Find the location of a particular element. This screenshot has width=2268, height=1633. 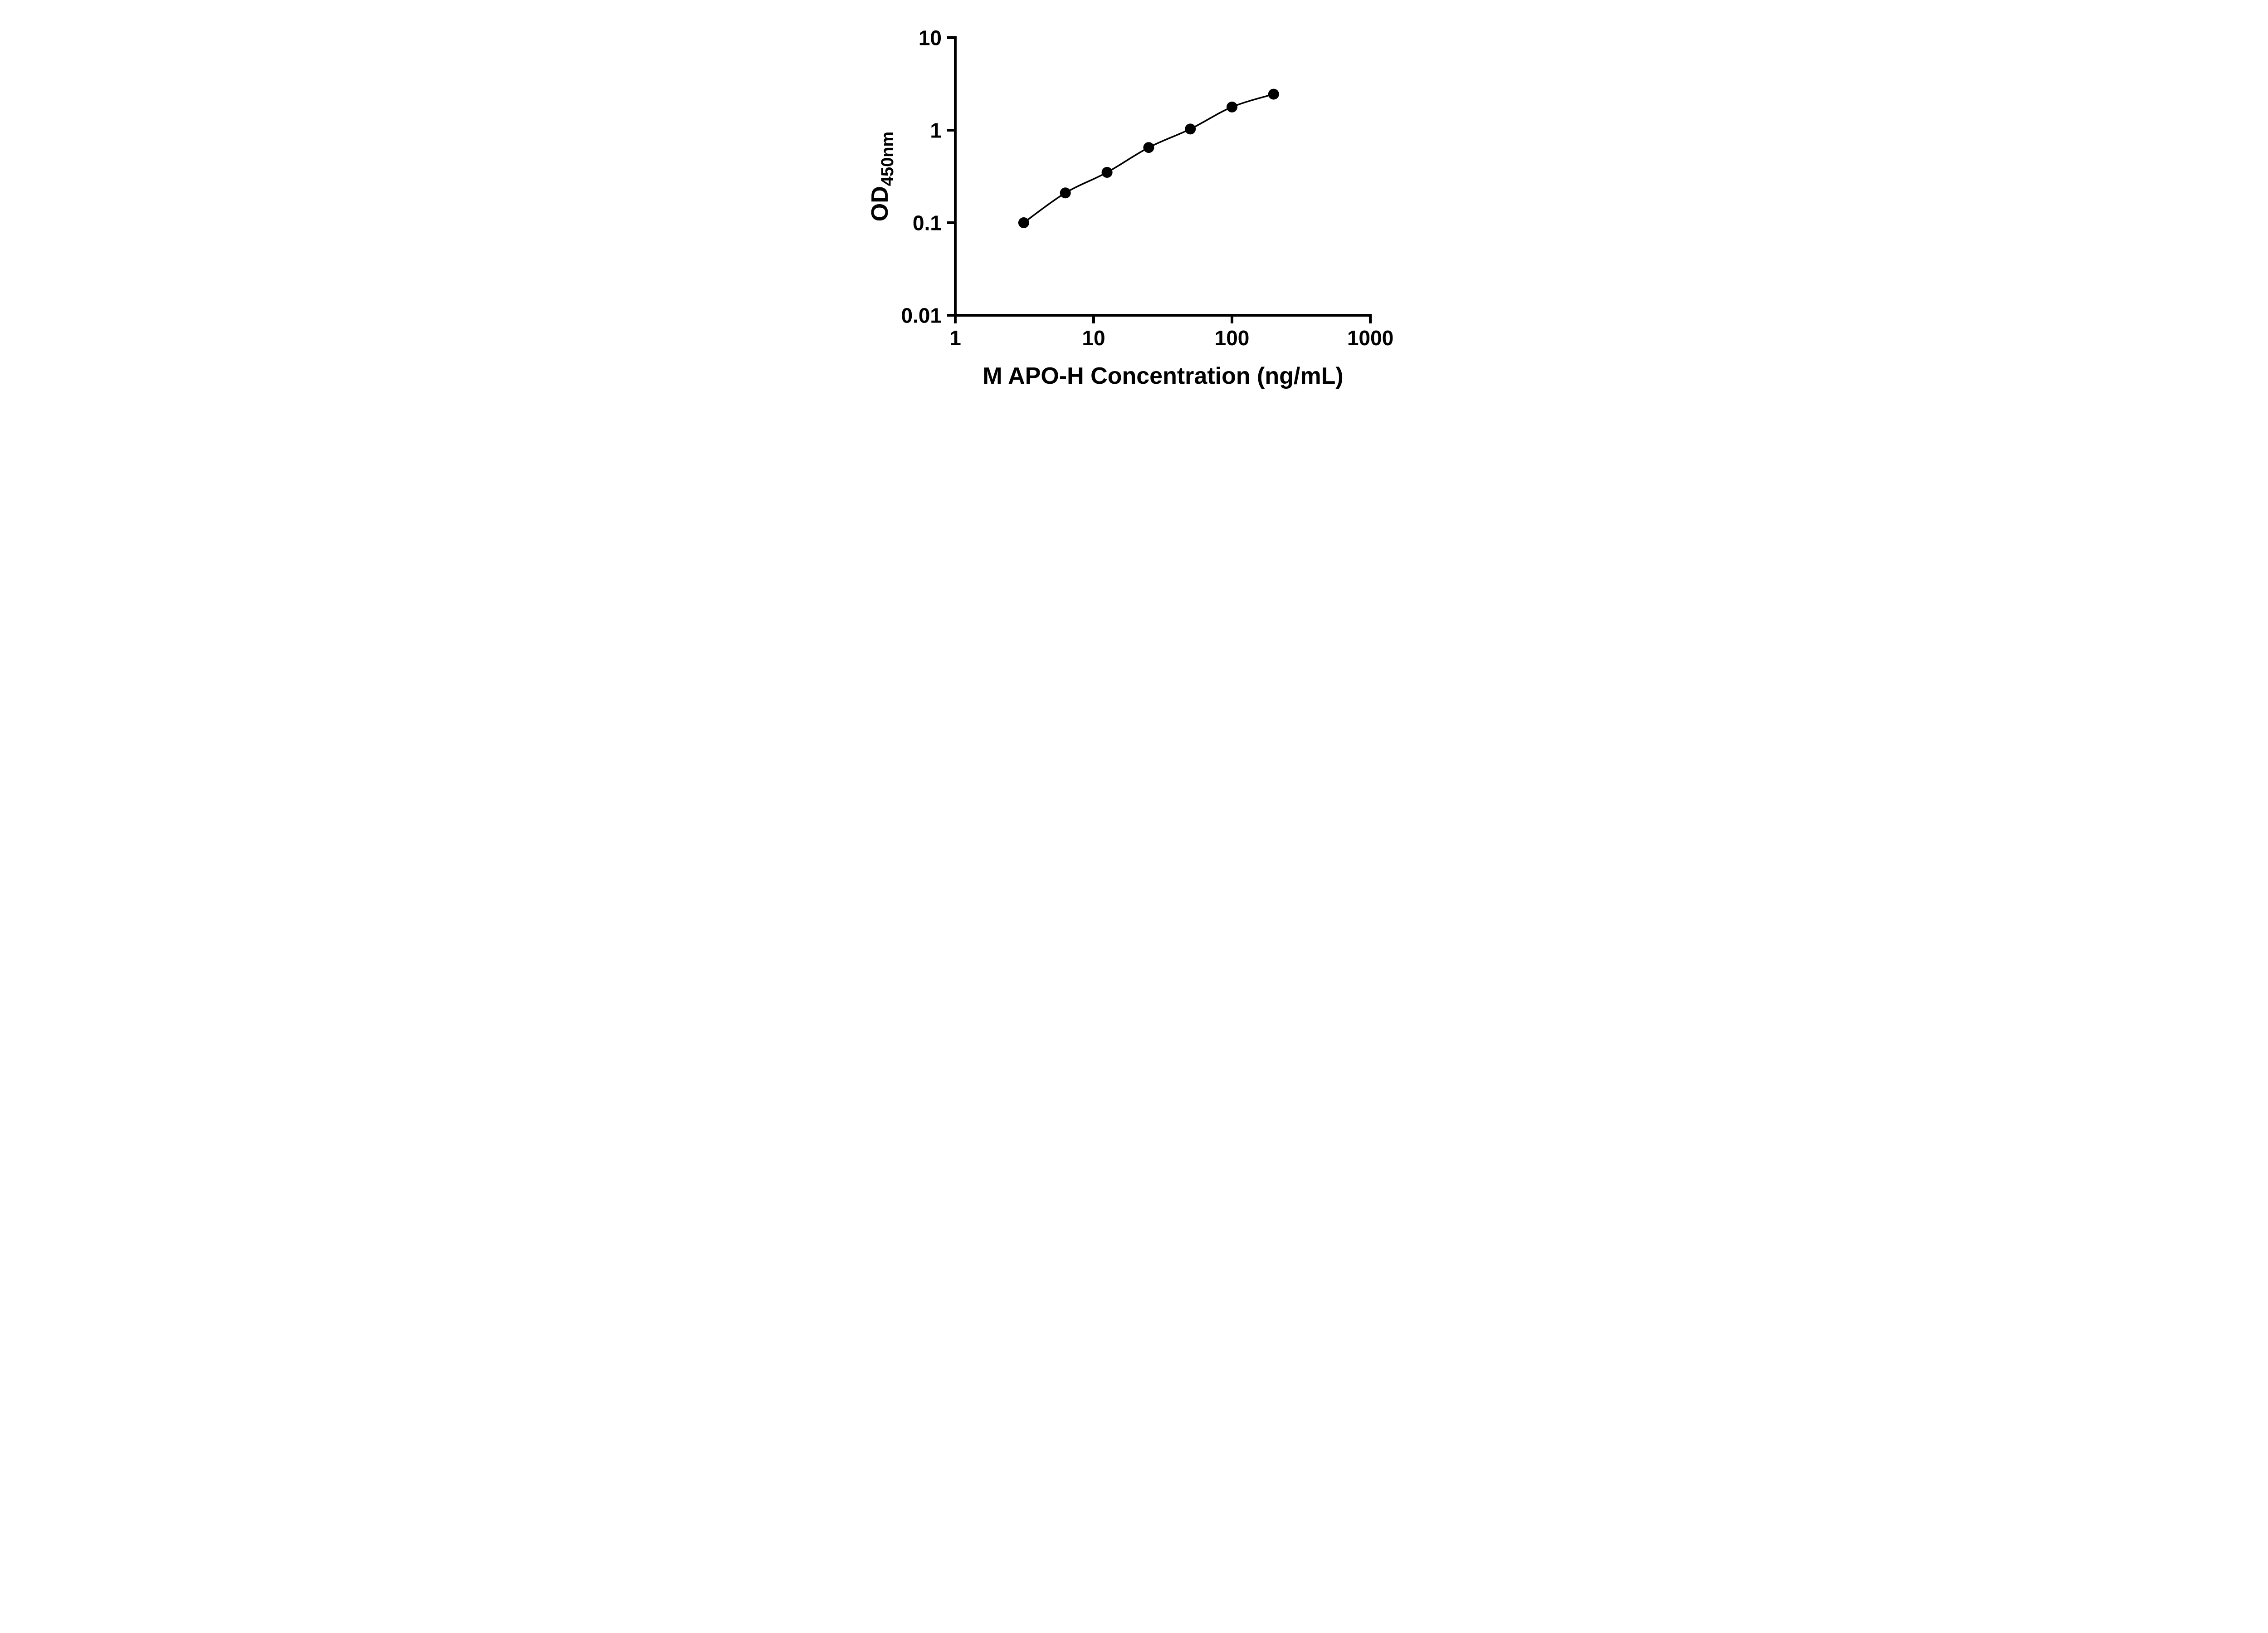

standard-curve-line is located at coordinates (1148, 158).